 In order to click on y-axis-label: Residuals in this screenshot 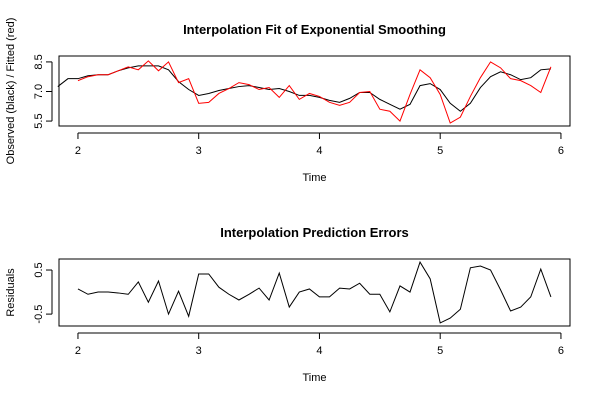, I will do `click(11, 292)`.